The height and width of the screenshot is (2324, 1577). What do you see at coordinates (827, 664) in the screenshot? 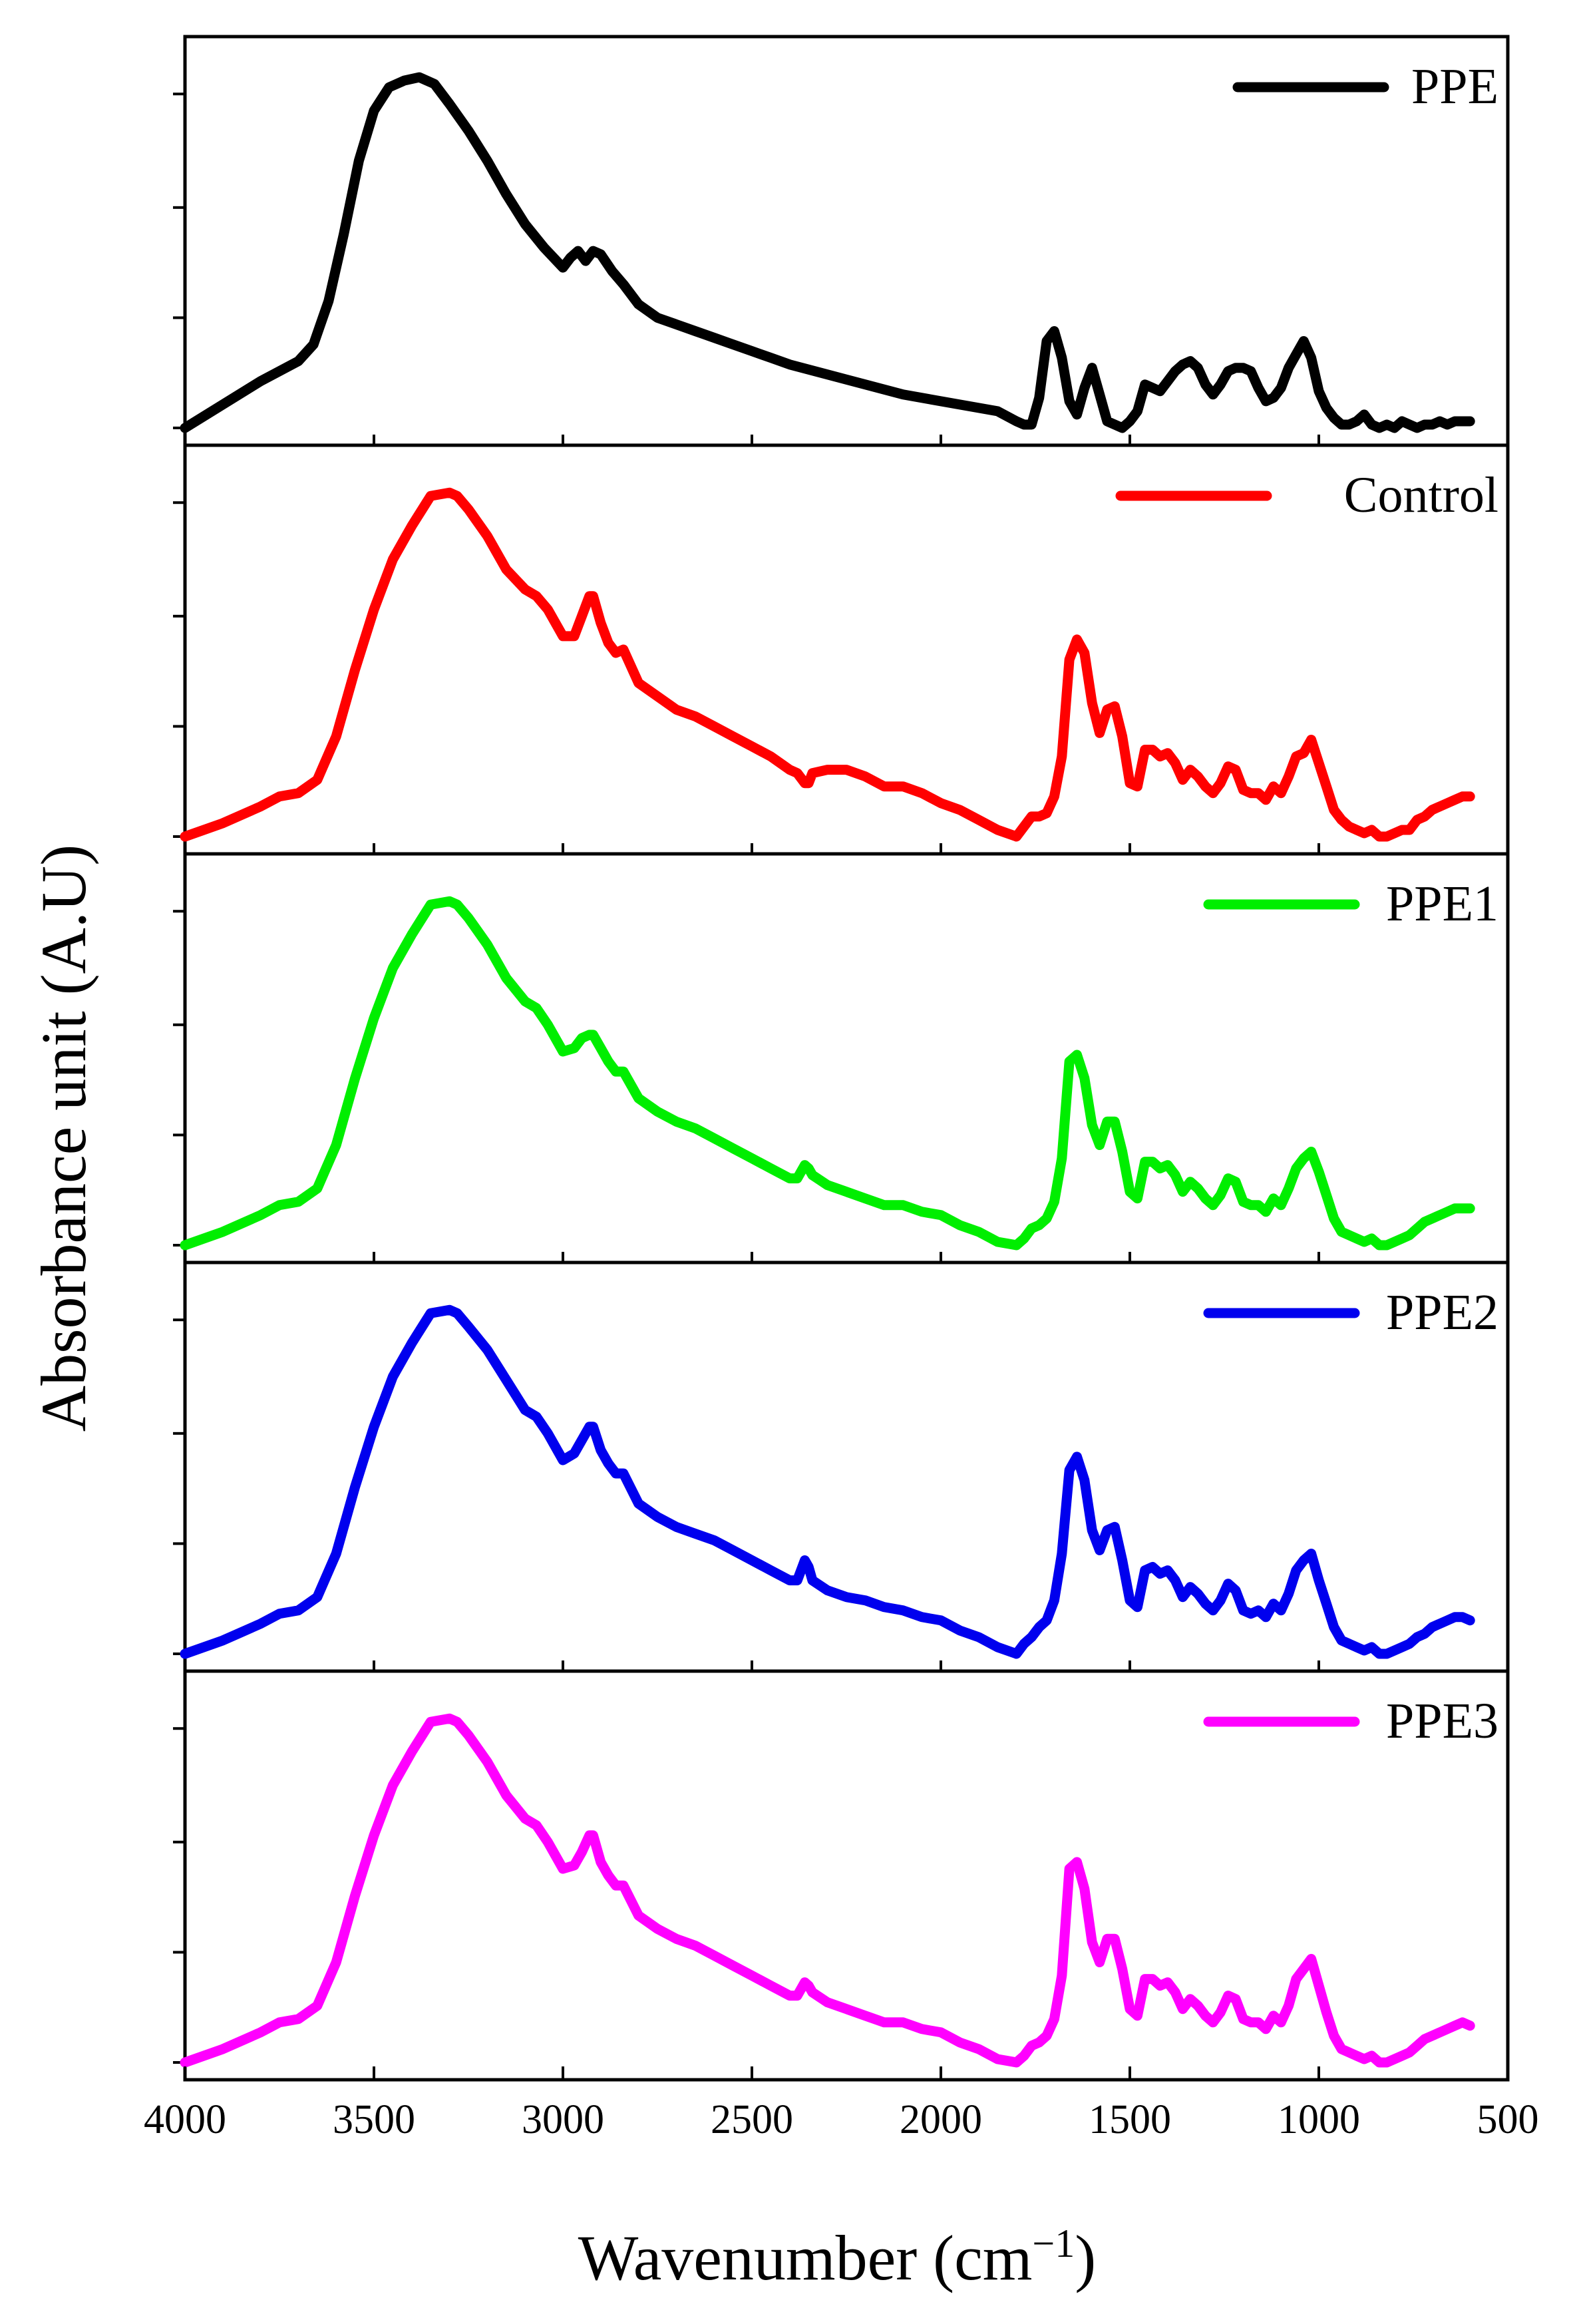
I see `series-line-control` at bounding box center [827, 664].